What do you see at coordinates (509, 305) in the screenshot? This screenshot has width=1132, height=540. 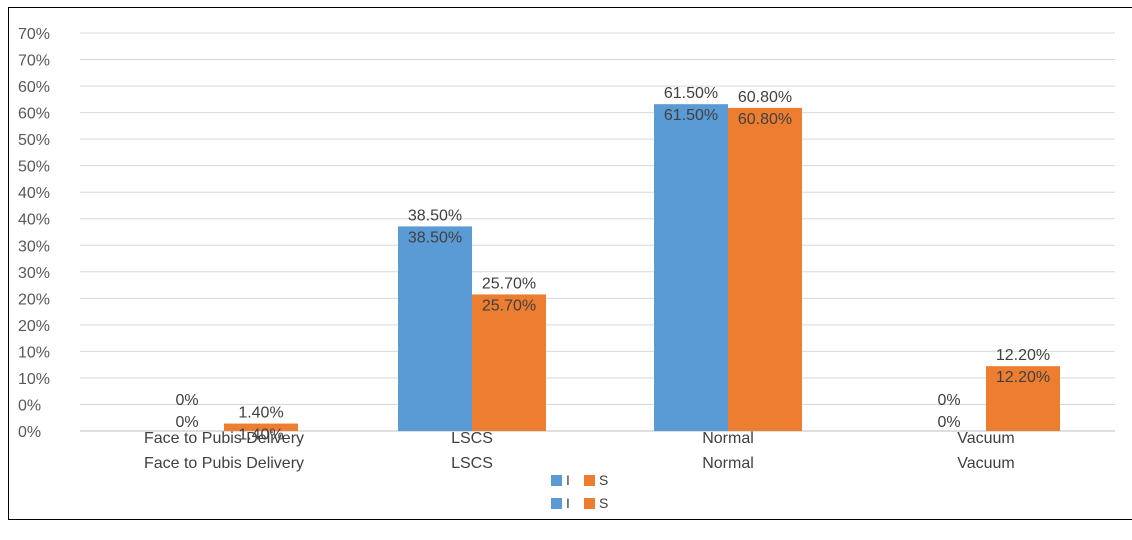 I see `data-label-duplicate: 25.70%` at bounding box center [509, 305].